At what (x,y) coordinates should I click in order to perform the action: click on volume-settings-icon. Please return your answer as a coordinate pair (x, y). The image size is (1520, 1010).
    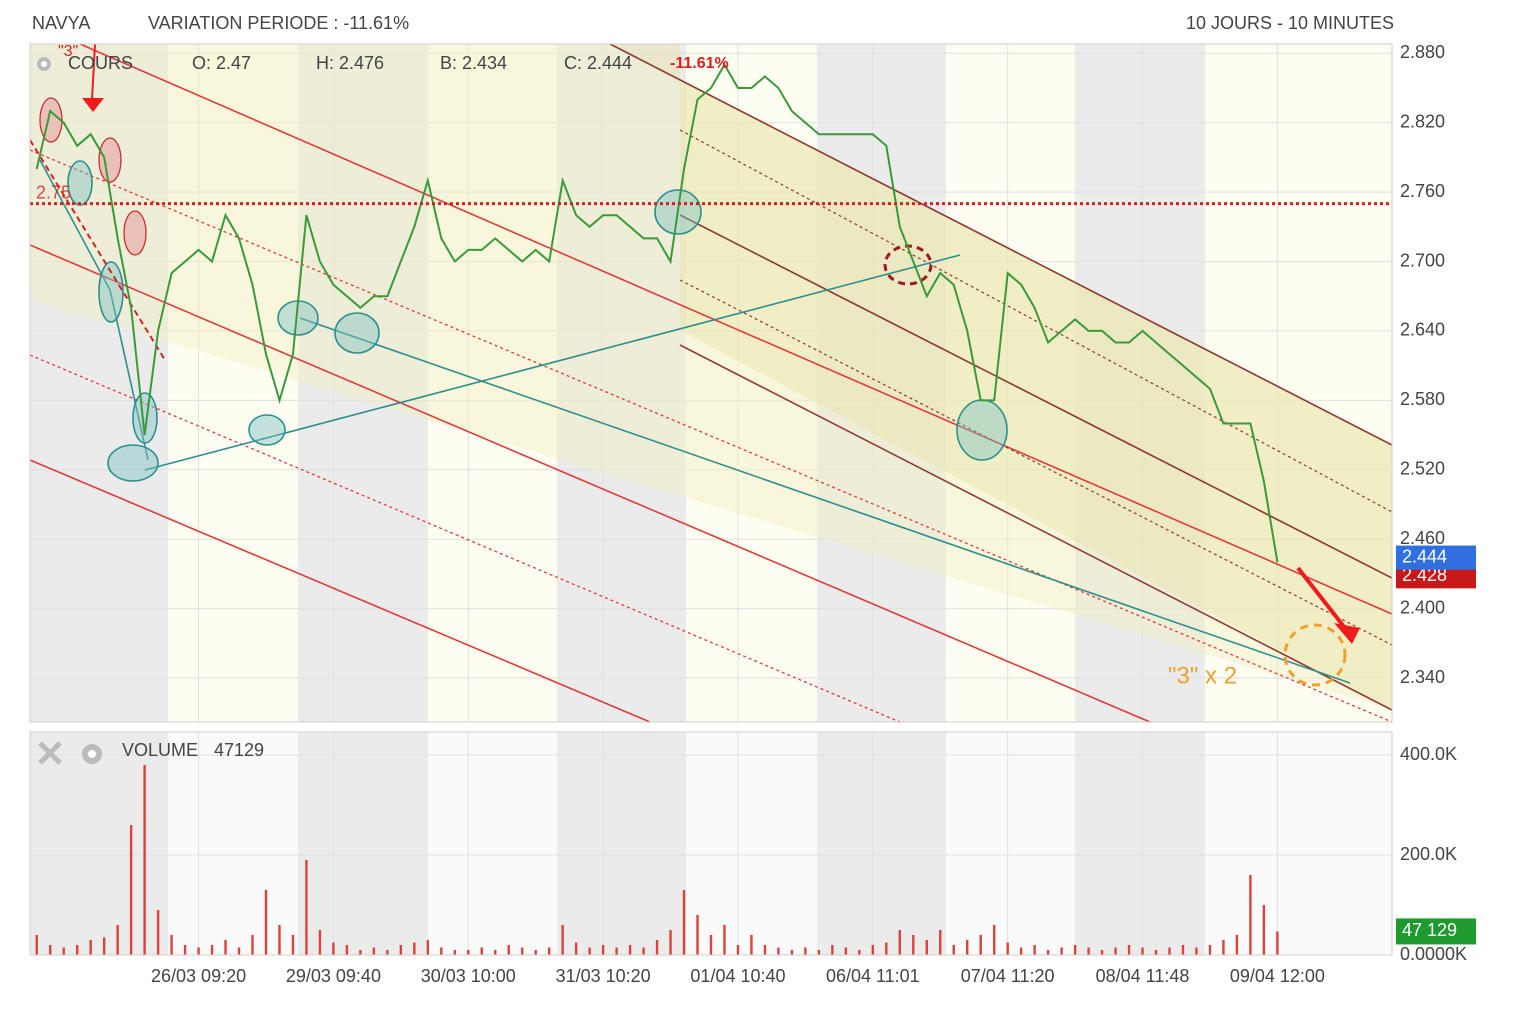
    Looking at the image, I should click on (92, 754).